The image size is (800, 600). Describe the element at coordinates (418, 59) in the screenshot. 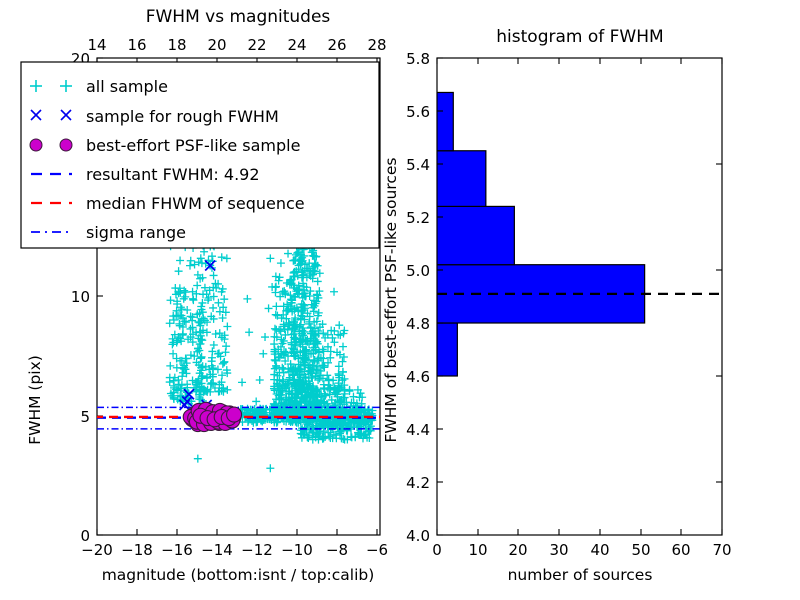

I see `right-y-tick-label: 5.8` at that location.